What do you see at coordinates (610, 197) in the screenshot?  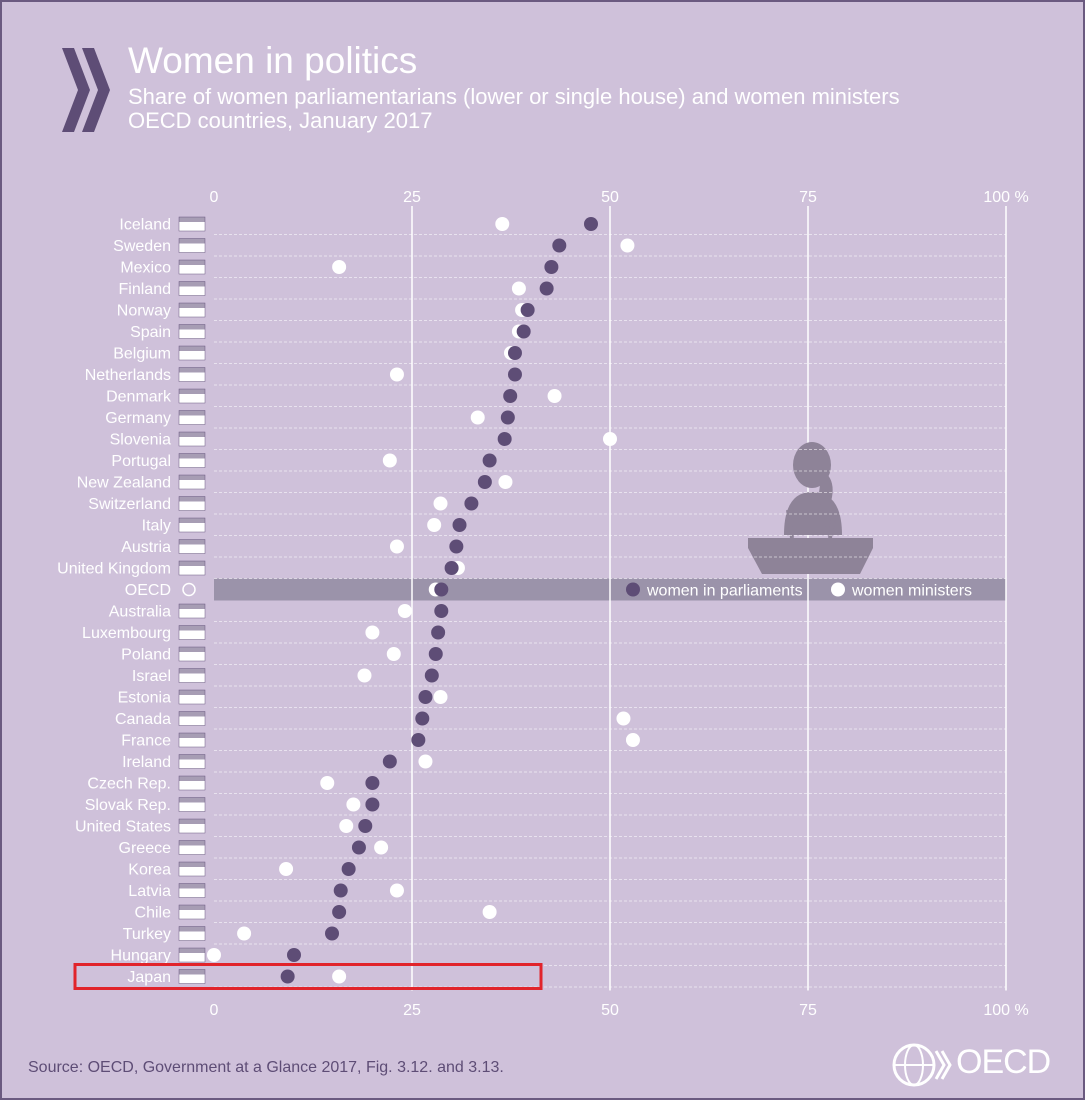 I see `x-tick-label-top: 50` at bounding box center [610, 197].